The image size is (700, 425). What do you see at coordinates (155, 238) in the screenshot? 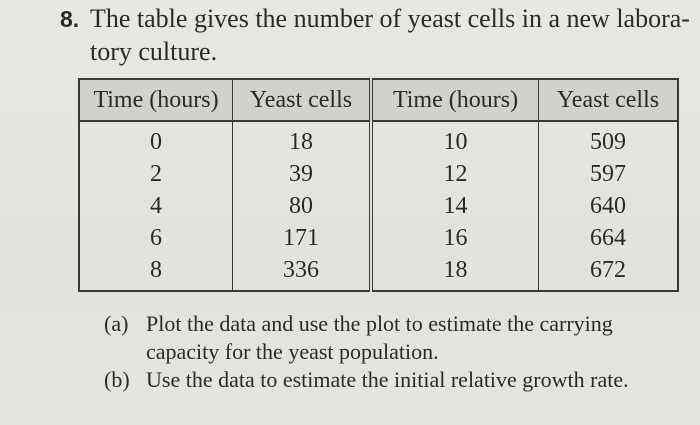
I see `table-cell: 6` at bounding box center [155, 238].